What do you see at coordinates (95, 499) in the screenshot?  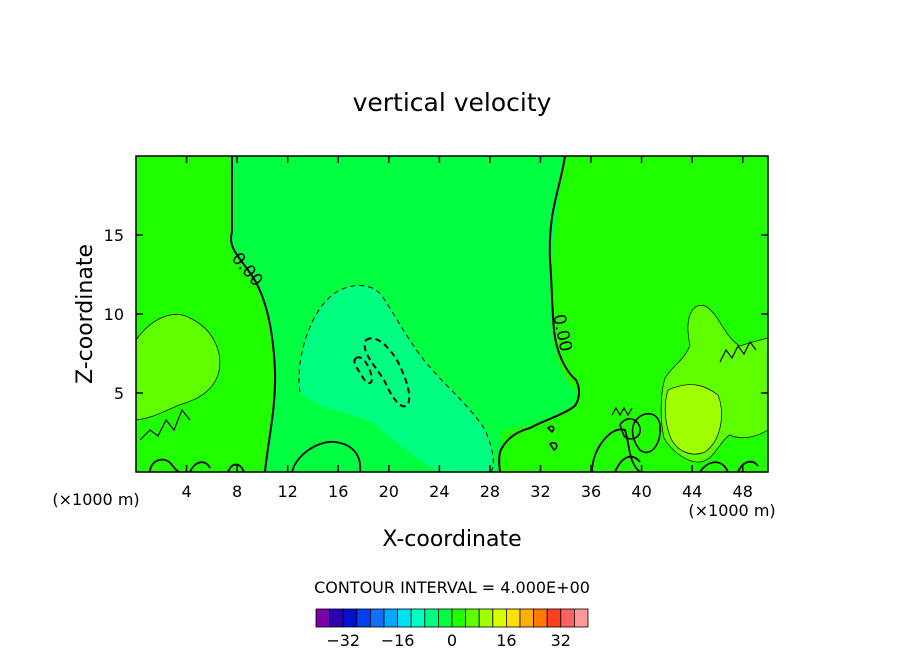 I see `z-unit-label: (×1000 m)` at bounding box center [95, 499].